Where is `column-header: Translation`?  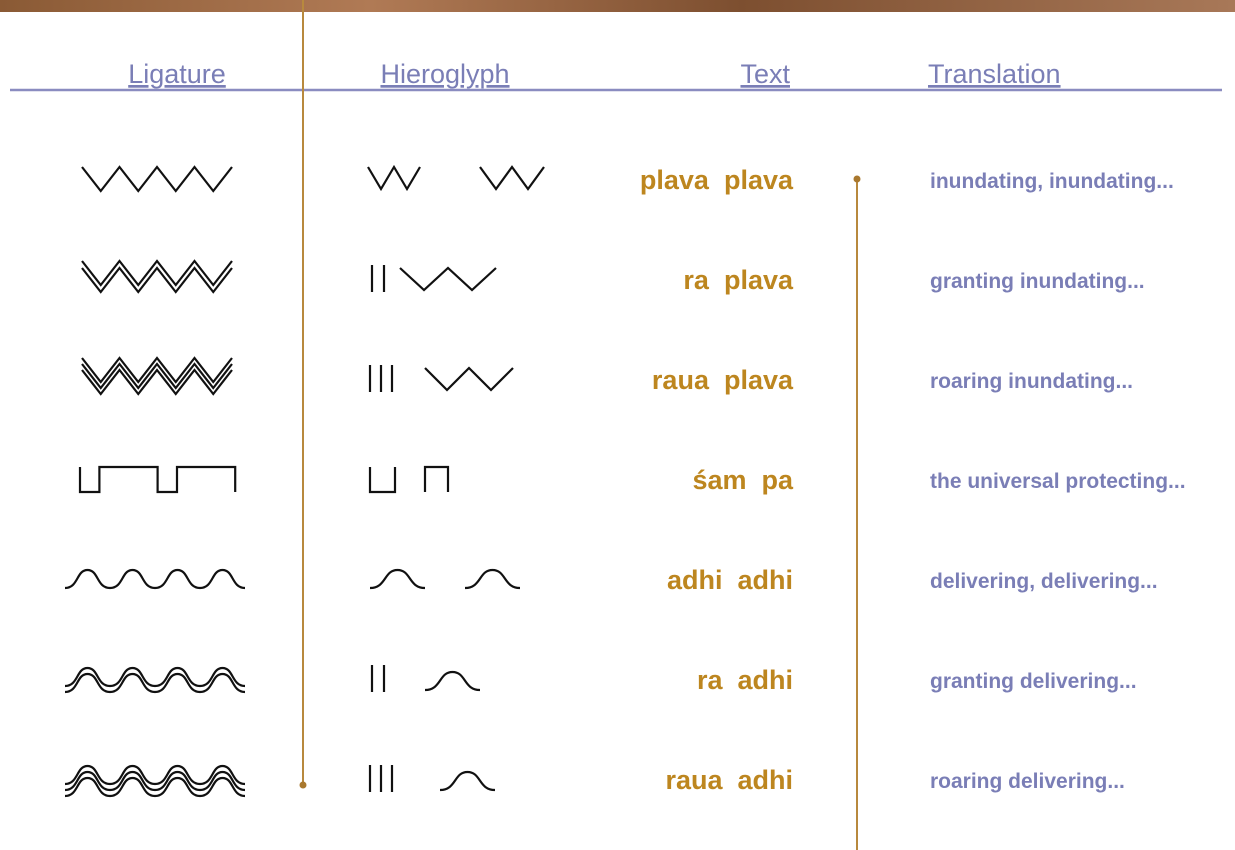
column-header: Translation is located at coordinates (994, 74).